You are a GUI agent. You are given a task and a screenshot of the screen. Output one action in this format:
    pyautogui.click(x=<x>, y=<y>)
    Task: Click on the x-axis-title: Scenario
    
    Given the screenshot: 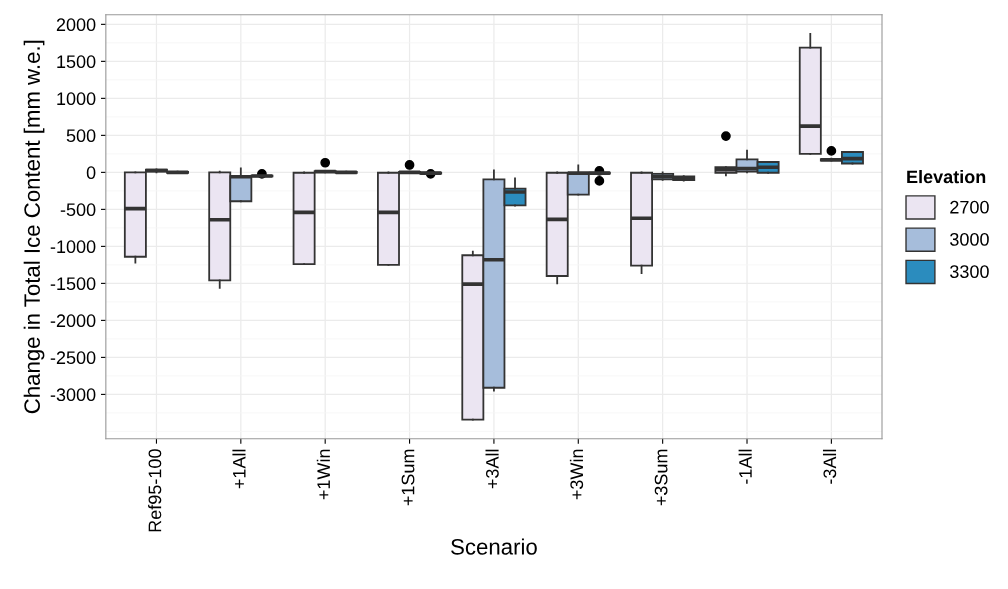 What is the action you would take?
    pyautogui.click(x=494, y=546)
    